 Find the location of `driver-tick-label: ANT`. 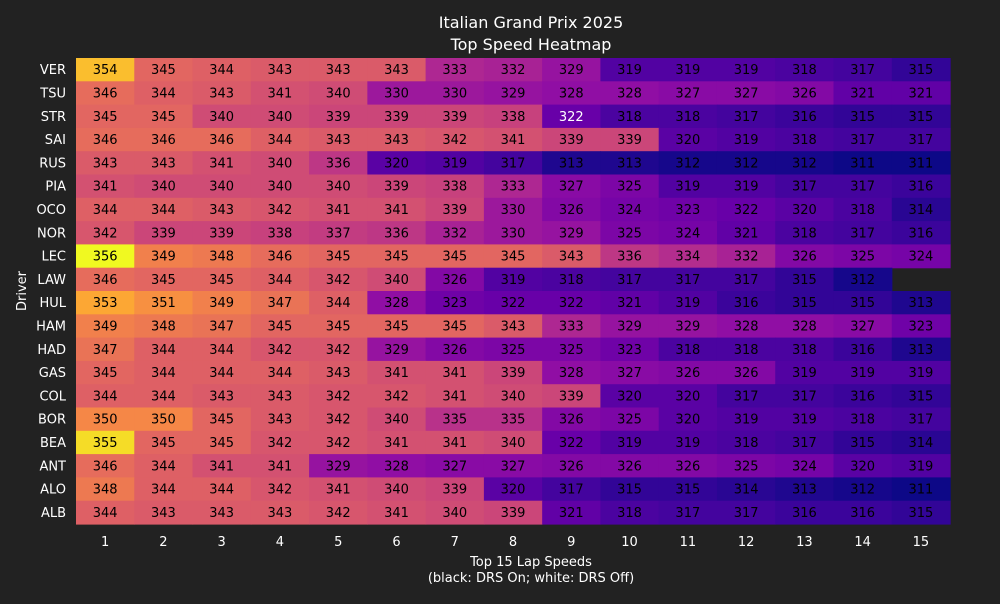

driver-tick-label: ANT is located at coordinates (52, 466).